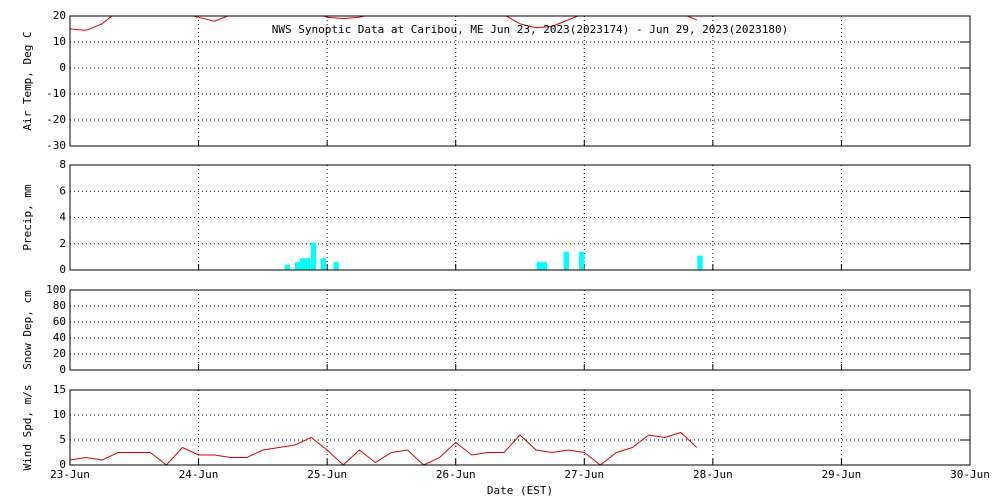  Describe the element at coordinates (713, 474) in the screenshot. I see `x-tick-label: 28-Jun` at that location.